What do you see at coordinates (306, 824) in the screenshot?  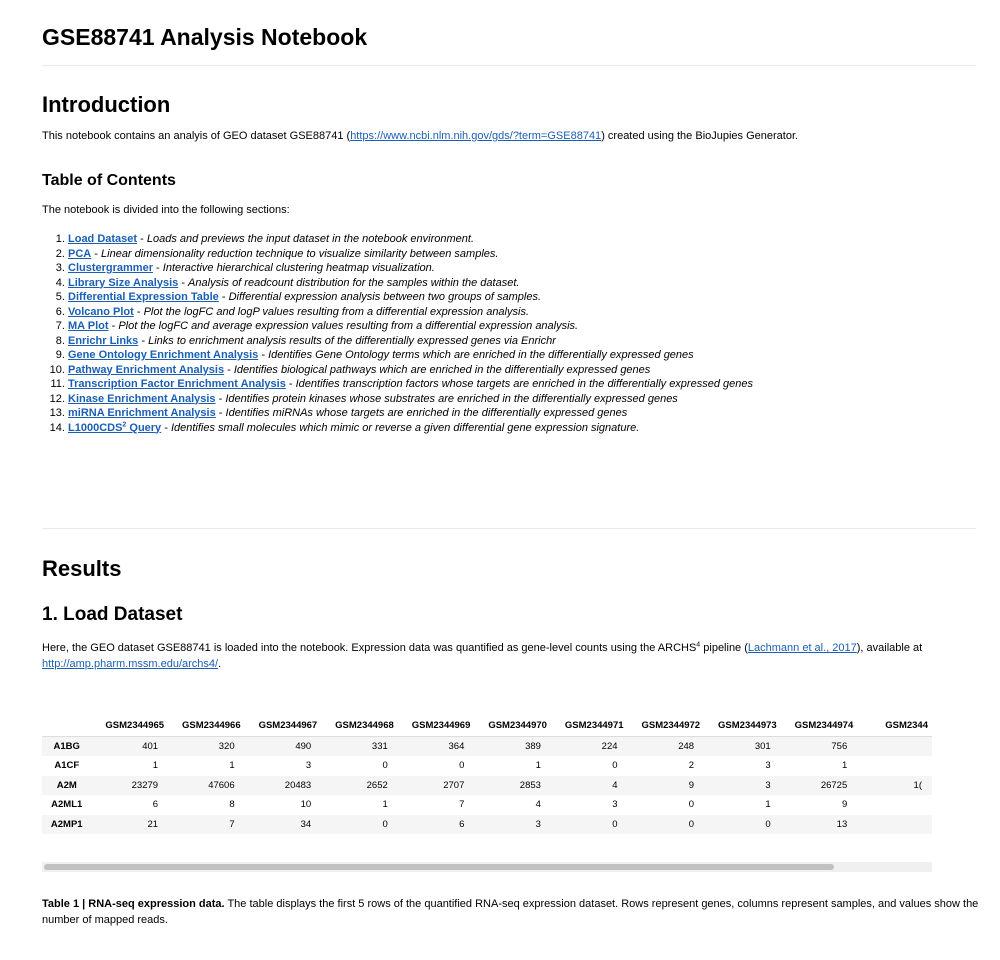 I see `table-cell: 34` at bounding box center [306, 824].